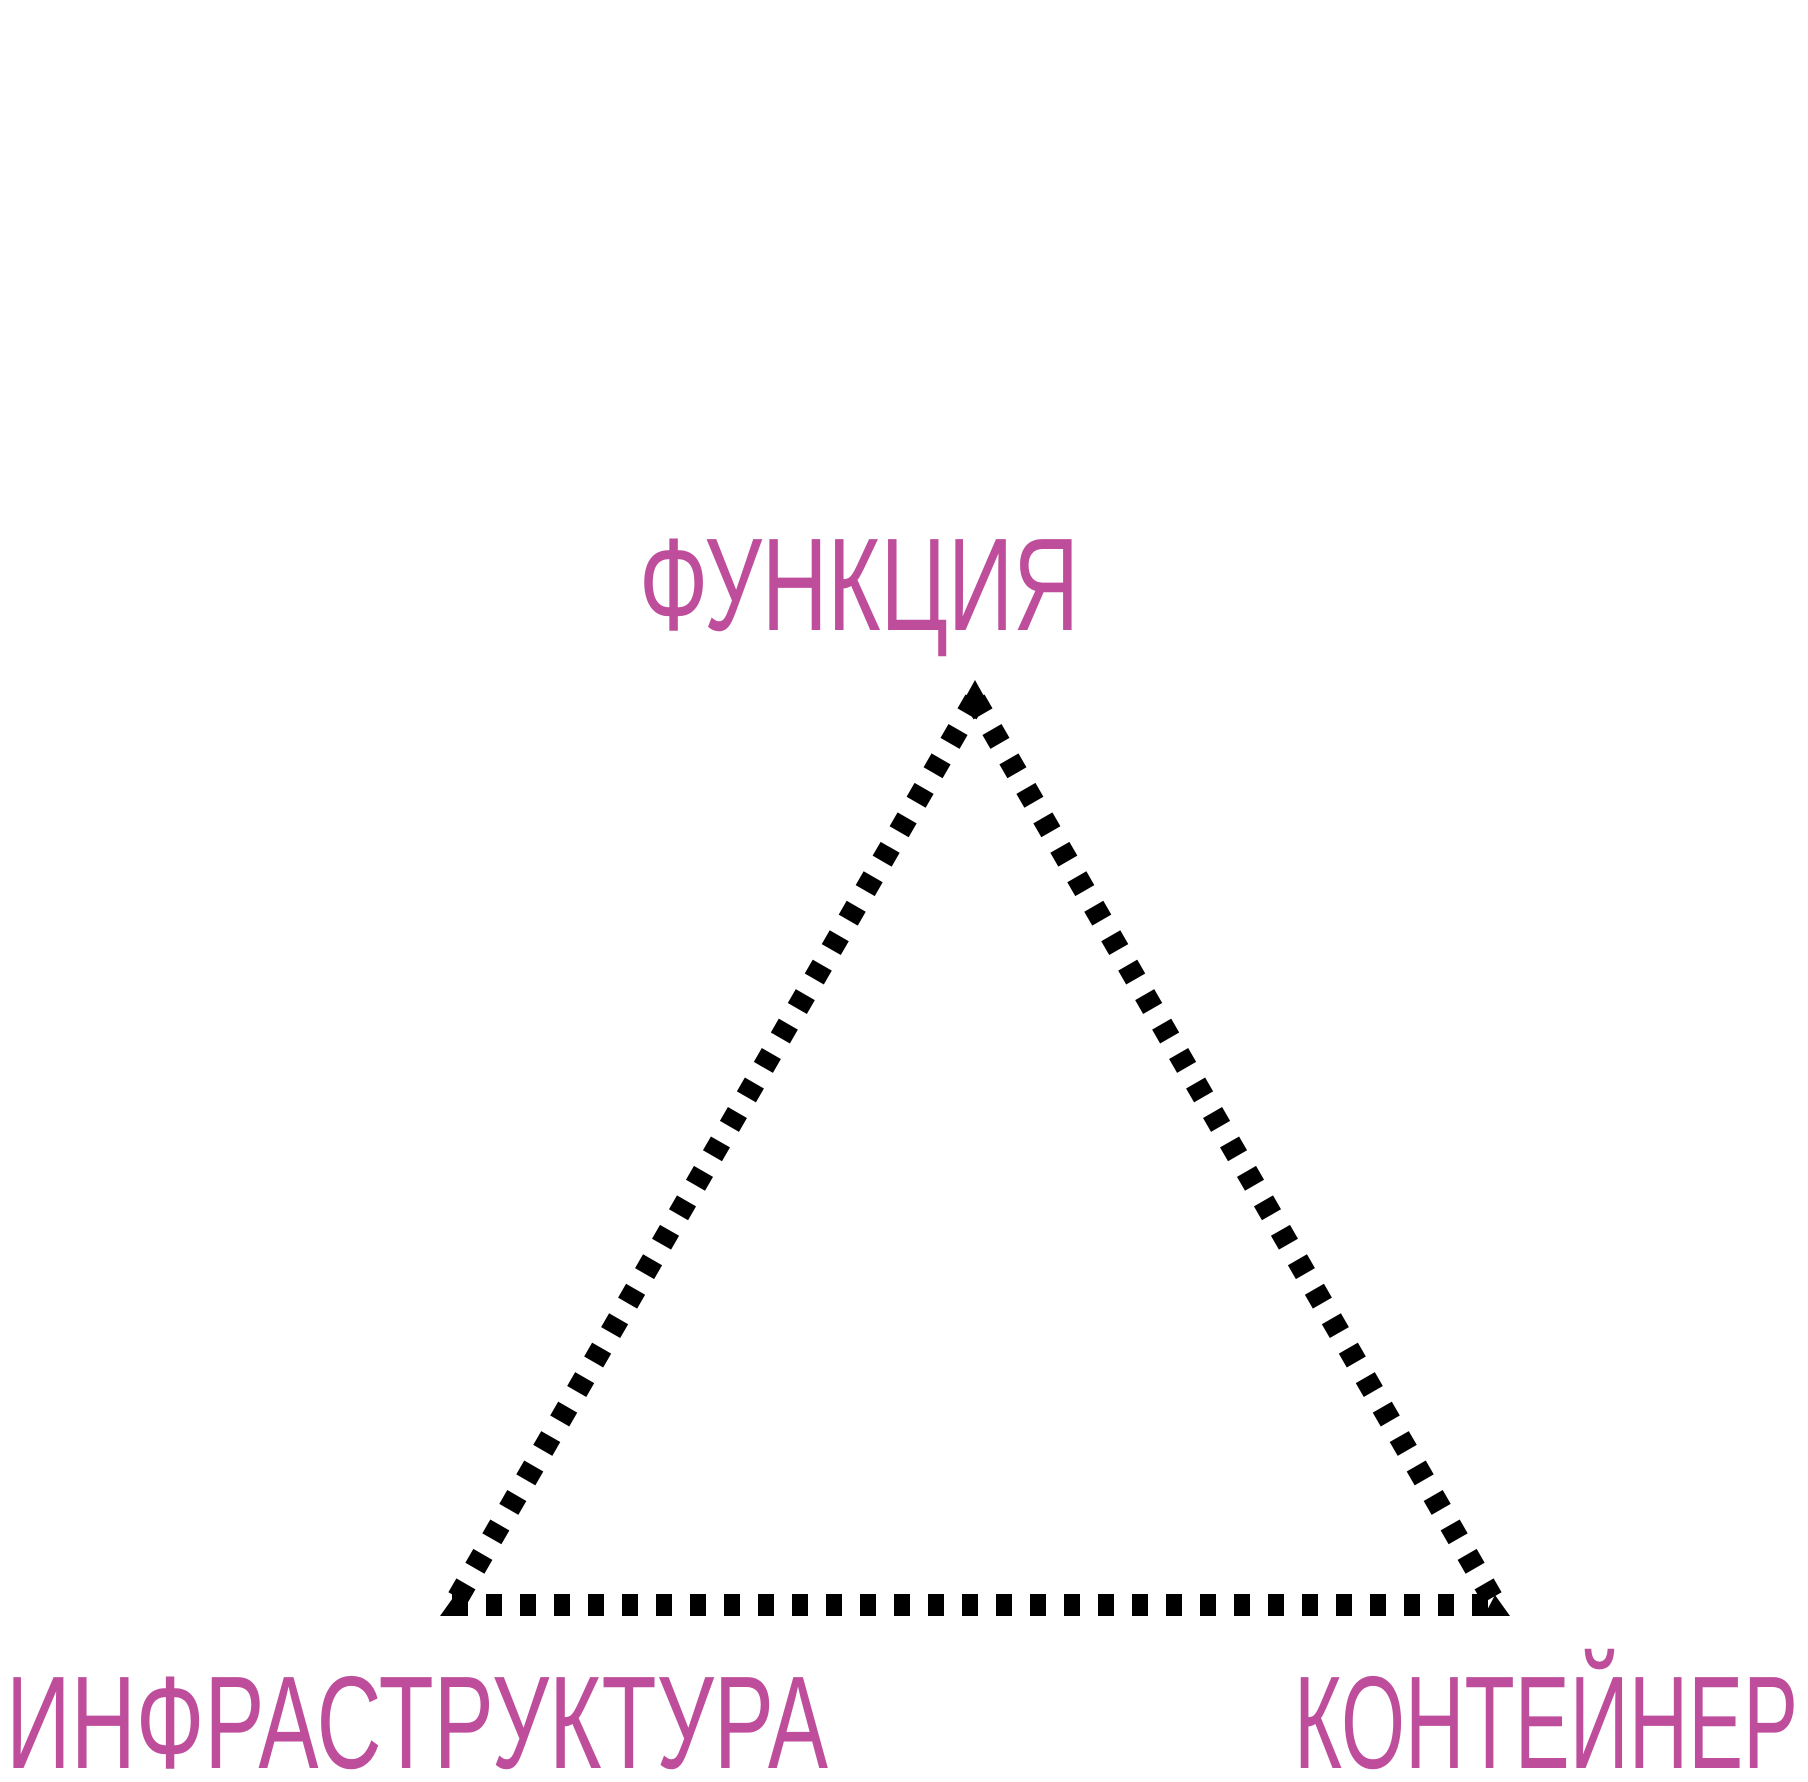  I want to click on corner-bottom-left, so click(453, 1605).